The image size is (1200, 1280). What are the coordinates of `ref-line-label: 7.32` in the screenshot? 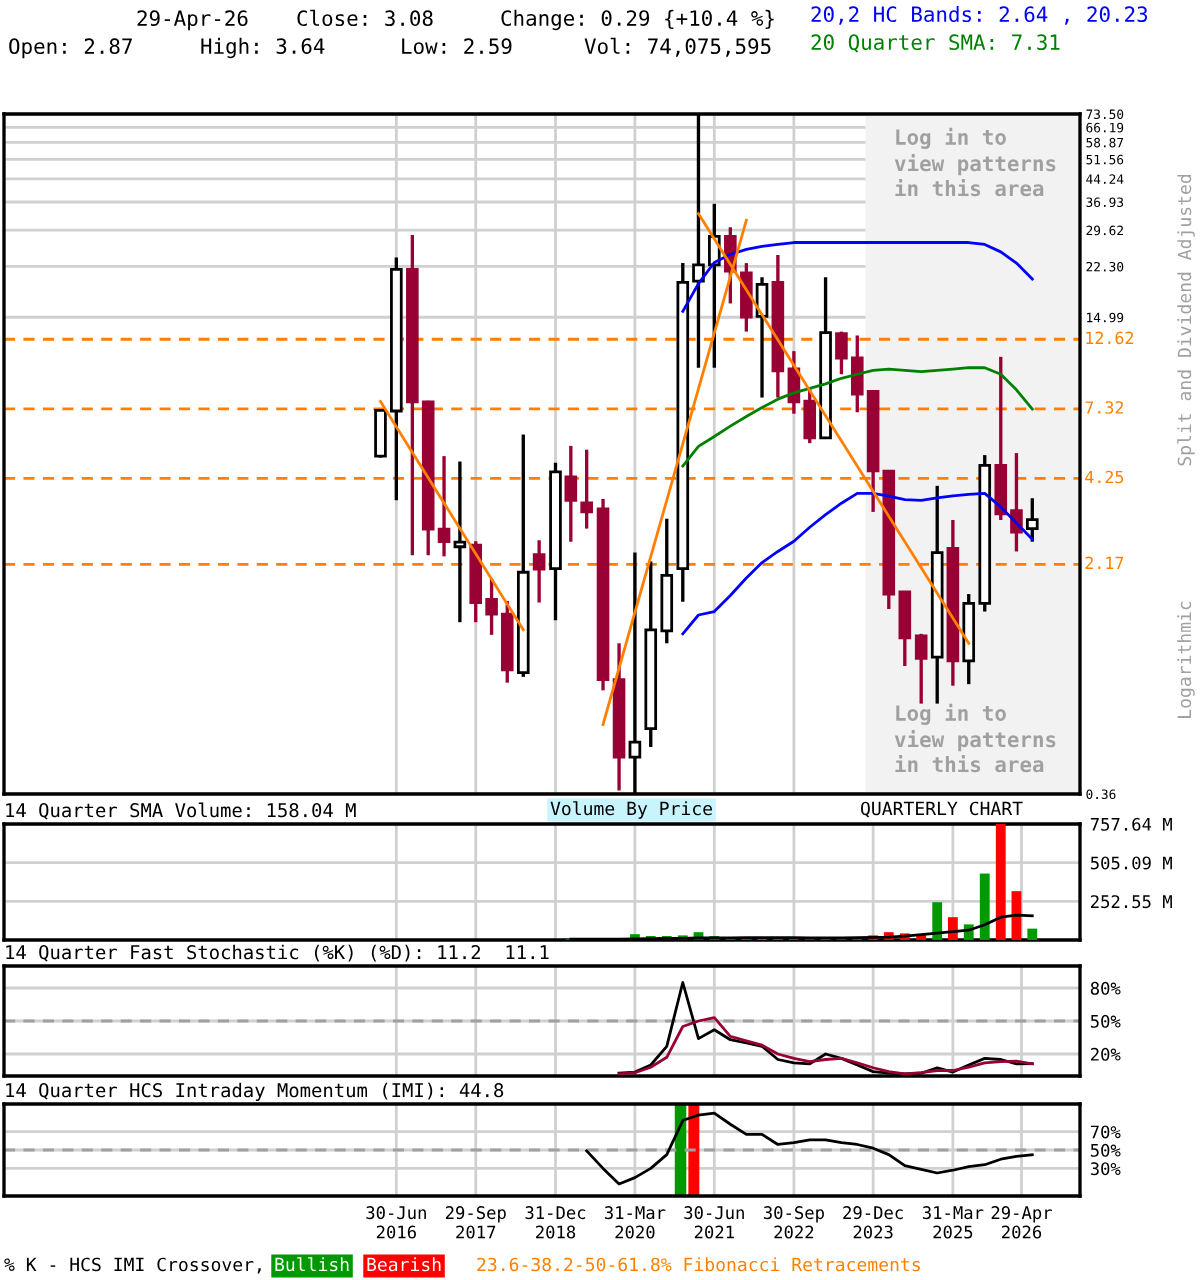 It's located at (1104, 407).